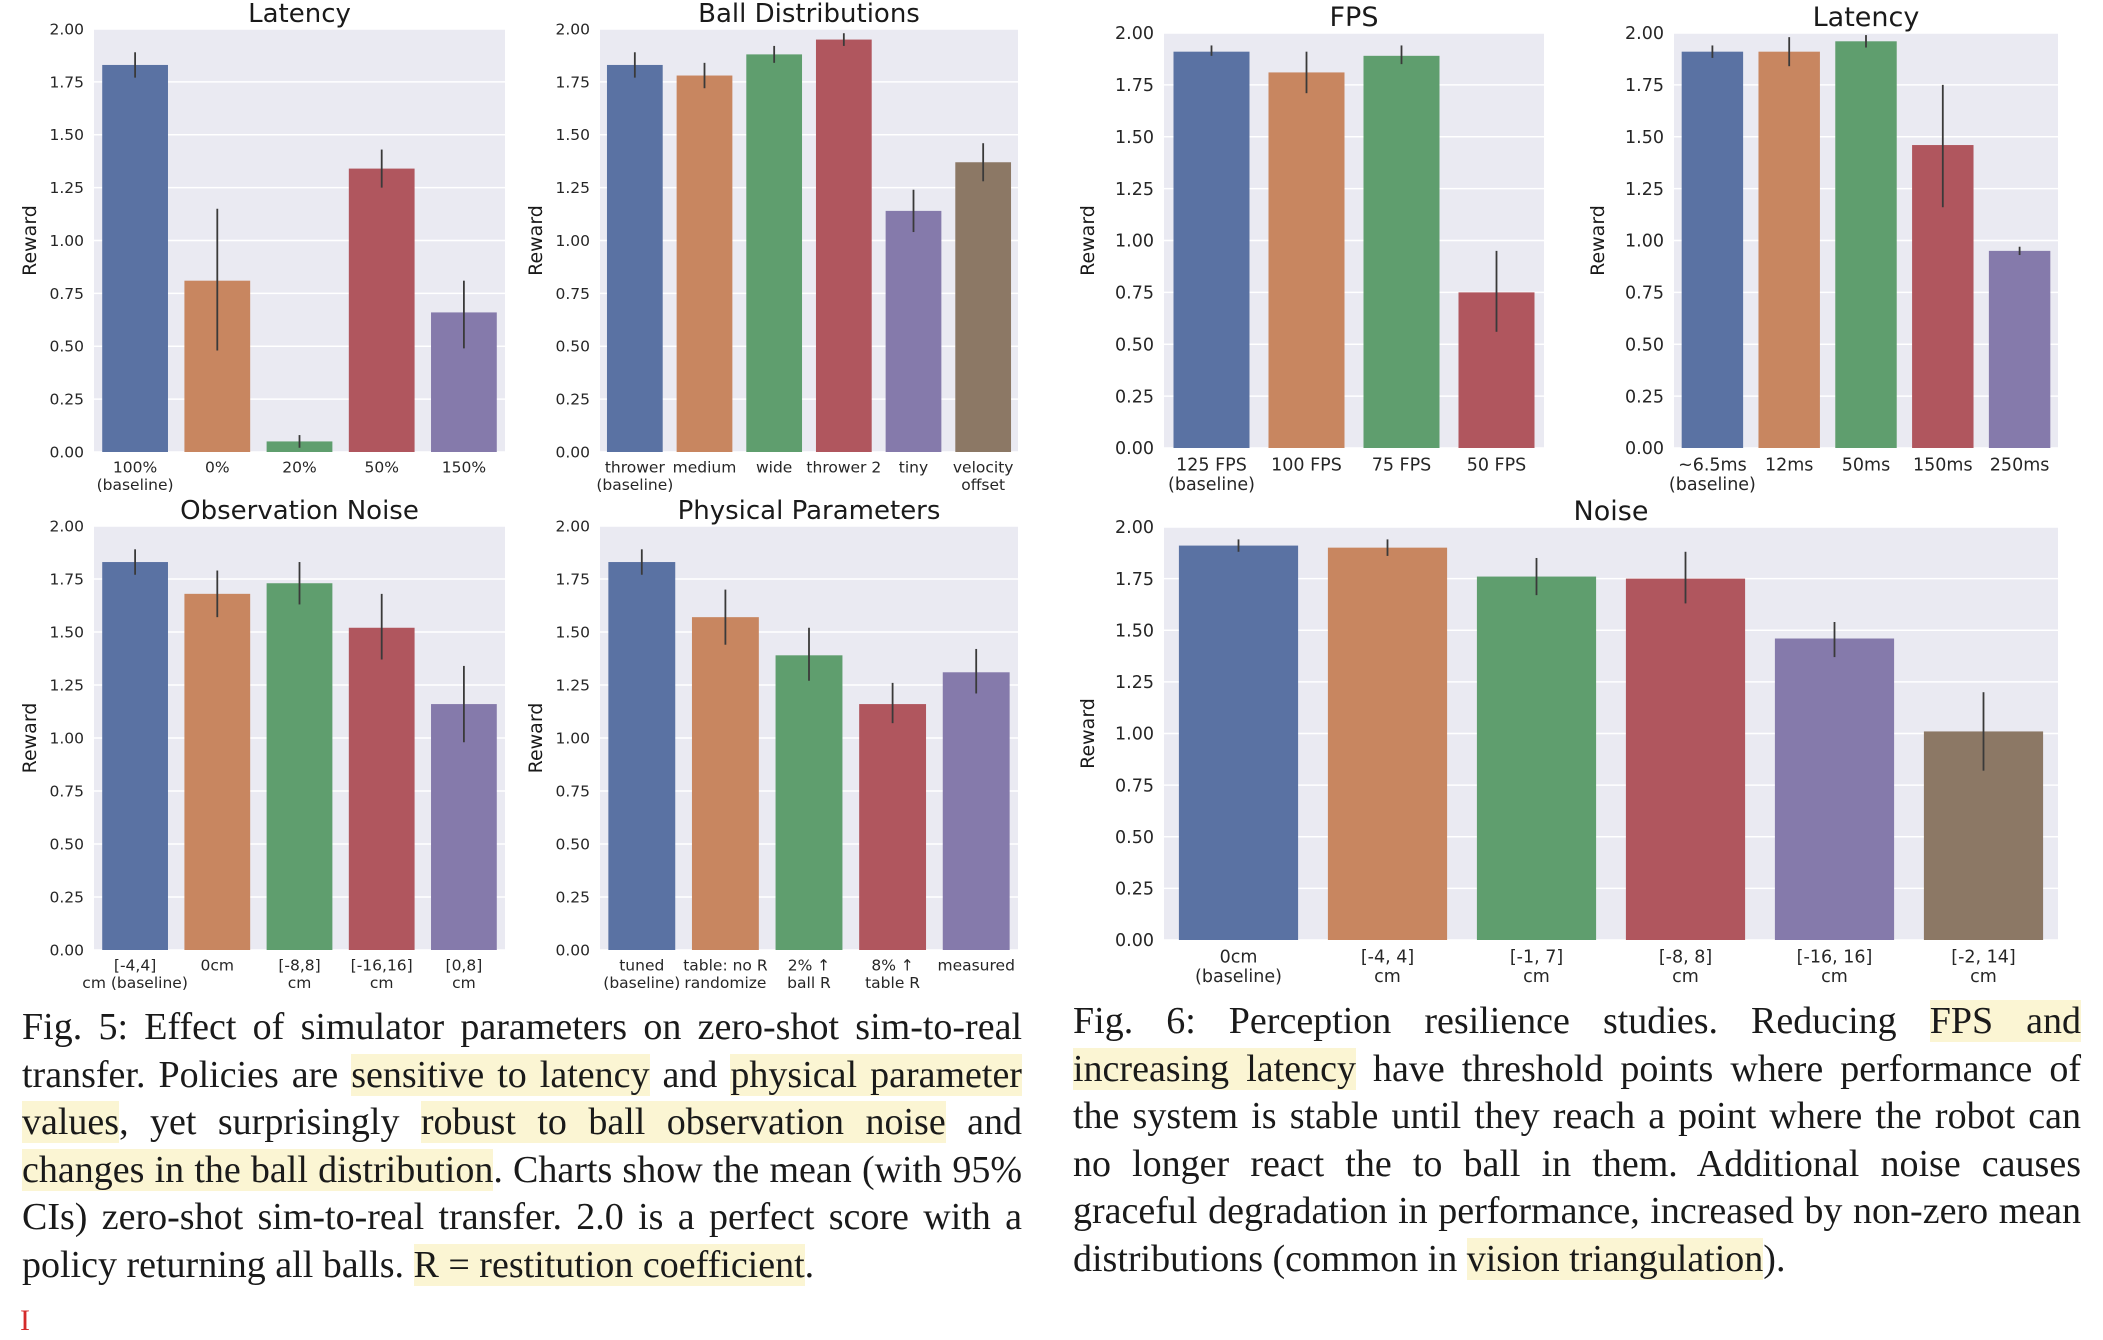 This screenshot has width=2103, height=1340. What do you see at coordinates (1402, 466) in the screenshot?
I see `x-tick-label: 75 FPS` at bounding box center [1402, 466].